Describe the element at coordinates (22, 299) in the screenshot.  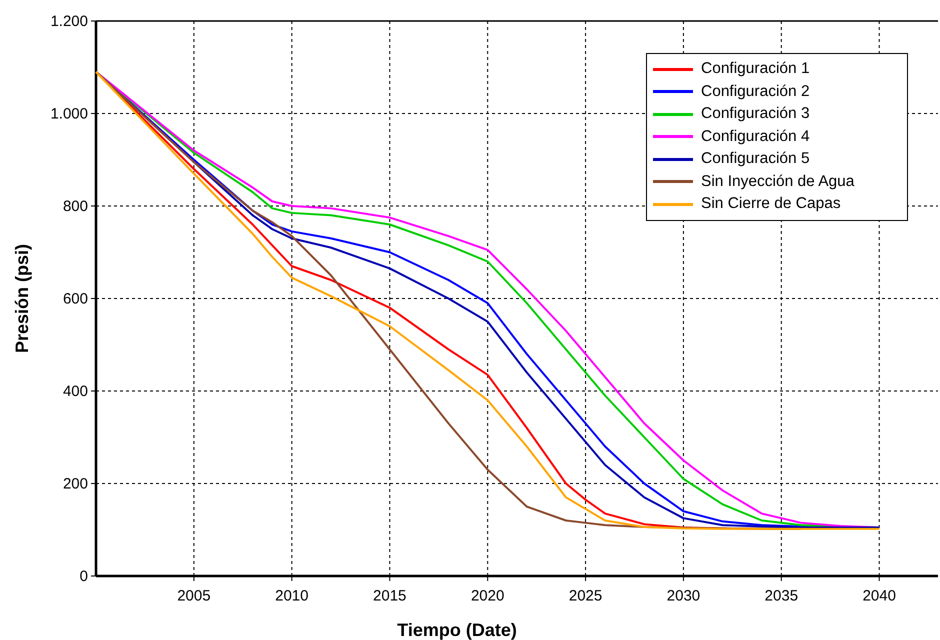
I see `y-axis-title: Presión (psi)` at that location.